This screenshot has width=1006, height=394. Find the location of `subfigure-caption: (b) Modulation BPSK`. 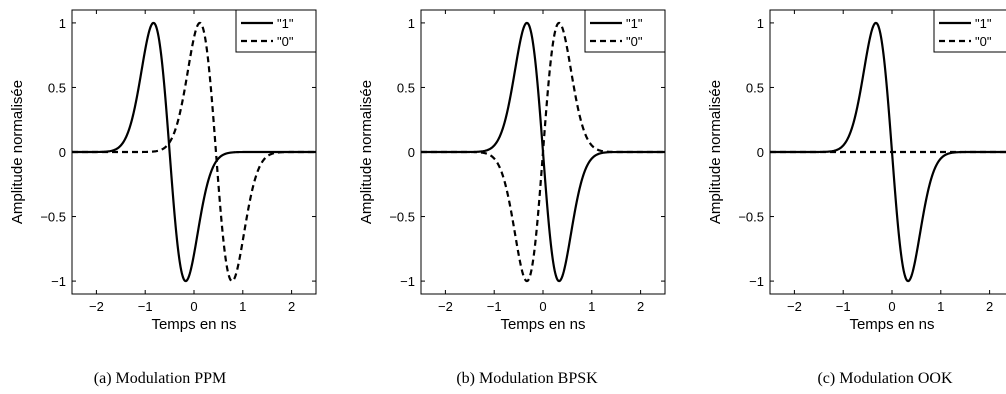

subfigure-caption: (b) Modulation BPSK is located at coordinates (527, 378).